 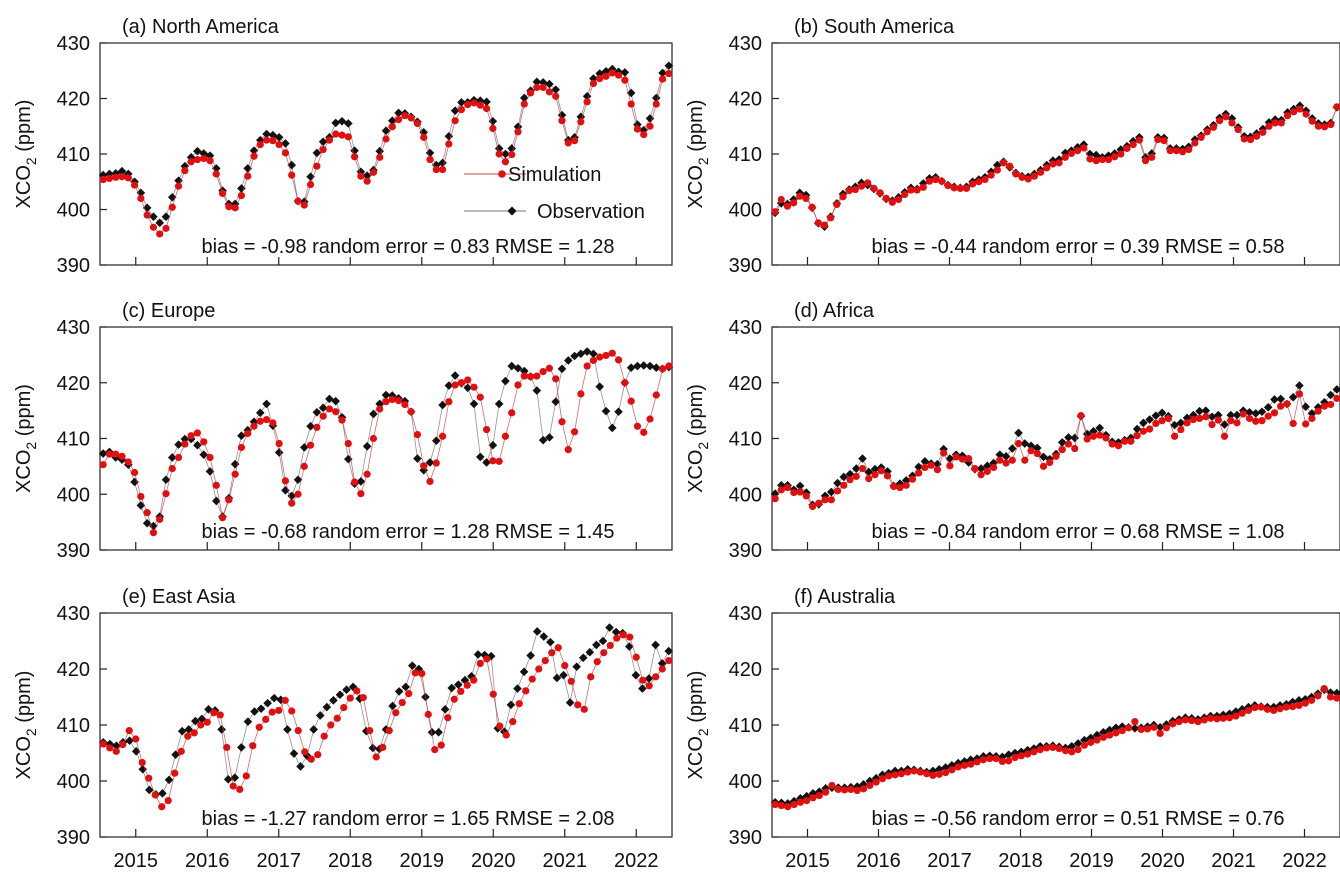 I want to click on series-line-observation, so click(x=386, y=144).